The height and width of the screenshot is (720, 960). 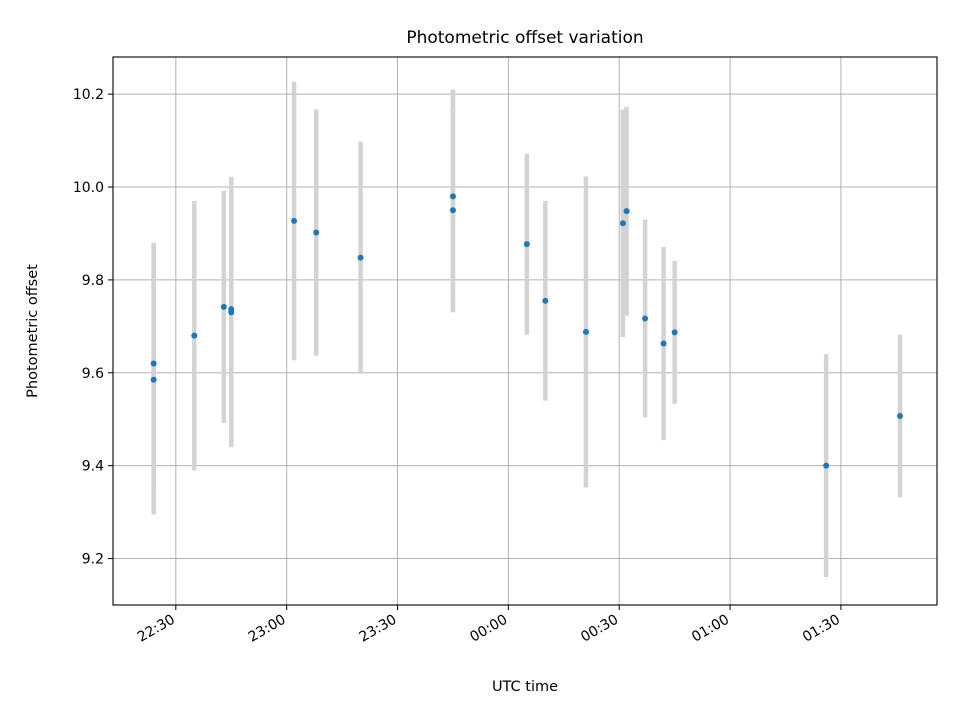 I want to click on y-tick-label: 9.2, so click(x=93, y=560).